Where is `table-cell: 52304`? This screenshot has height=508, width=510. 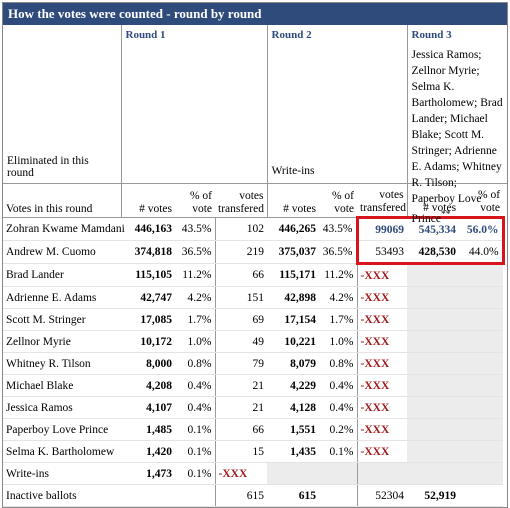
table-cell: 52304 is located at coordinates (382, 495).